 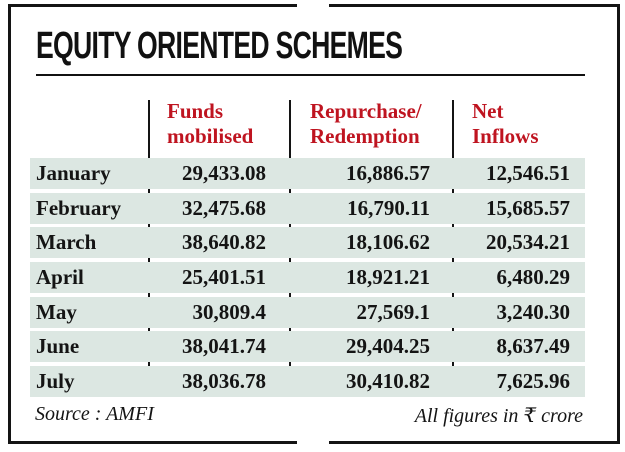 I want to click on column-header-repurchase-redemption: Repurchase/ Redemption, so click(x=366, y=124).